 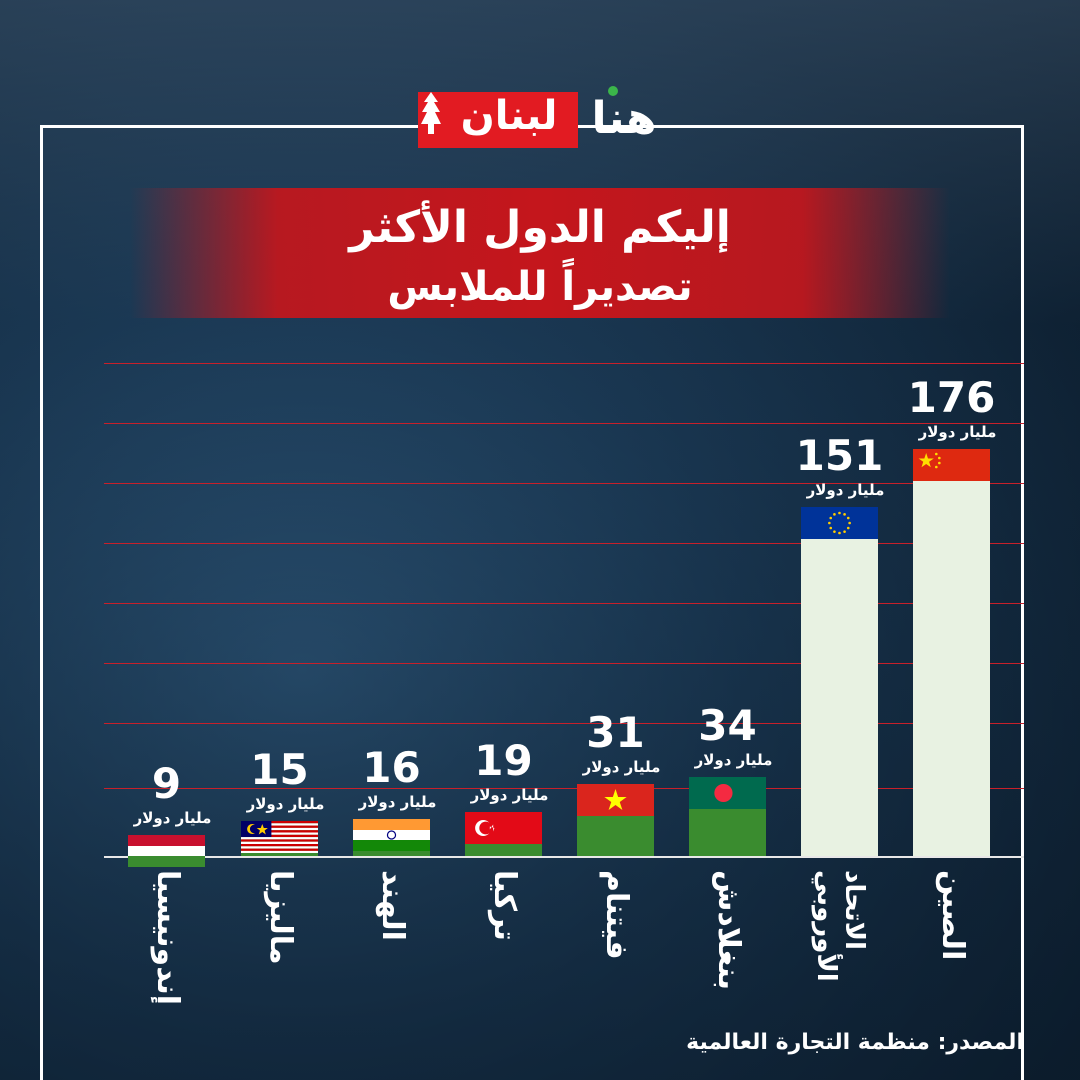 I want to click on malaysia-flag-icon, so click(x=279, y=837).